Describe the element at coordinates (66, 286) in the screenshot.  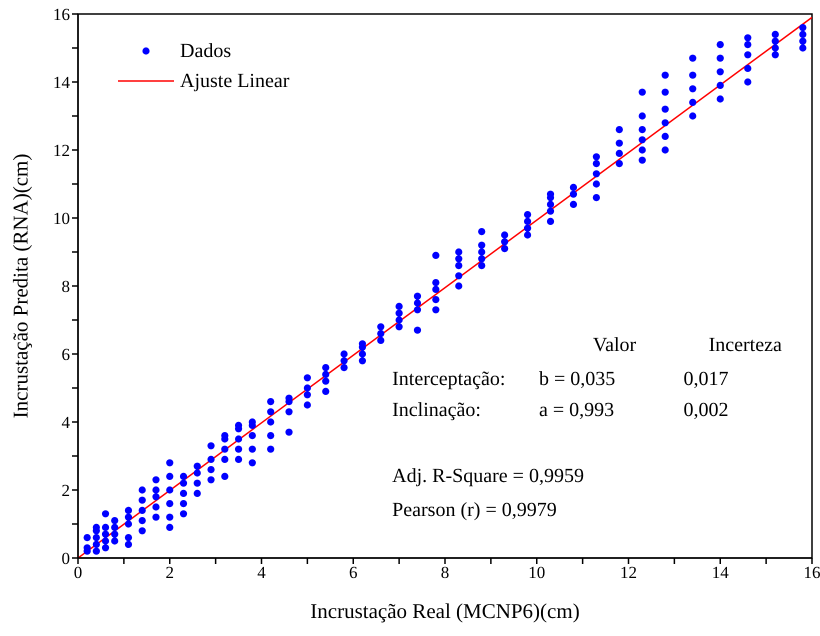
I see `y-tick-label: 8` at that location.